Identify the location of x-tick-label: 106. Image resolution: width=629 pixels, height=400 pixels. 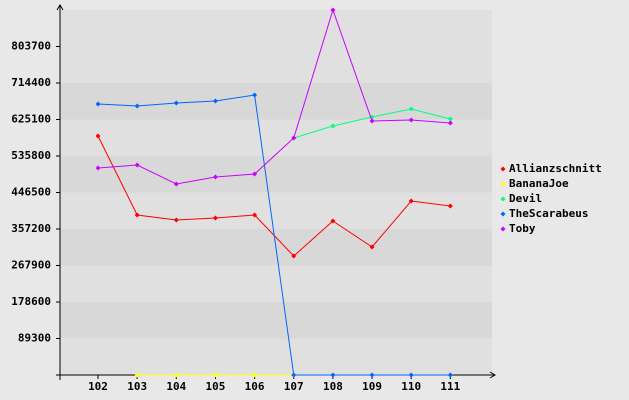
(255, 386).